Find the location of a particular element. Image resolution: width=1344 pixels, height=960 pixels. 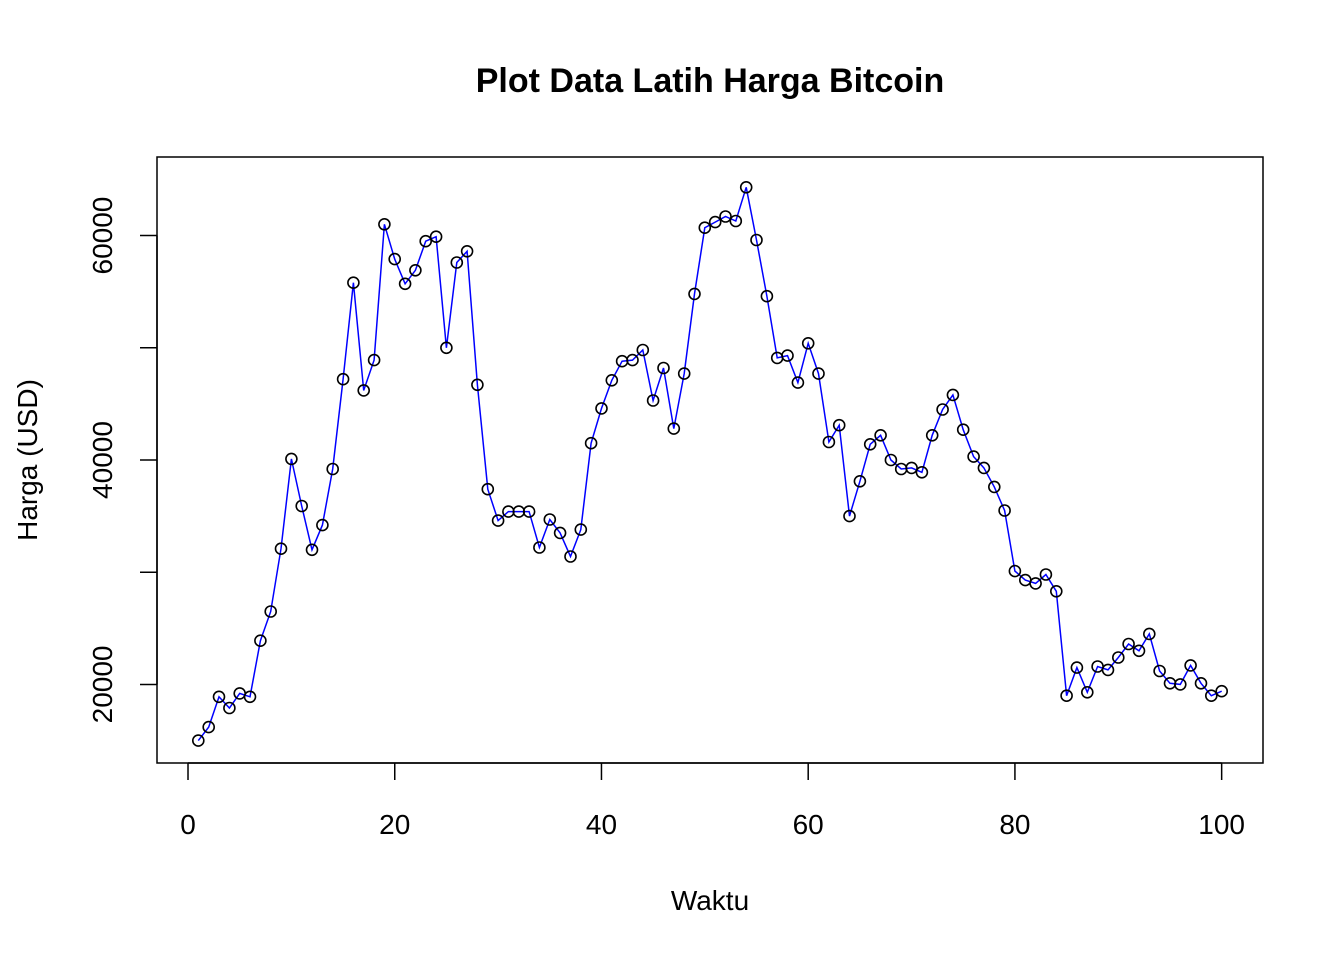

x-tick-label: 60 is located at coordinates (808, 824).